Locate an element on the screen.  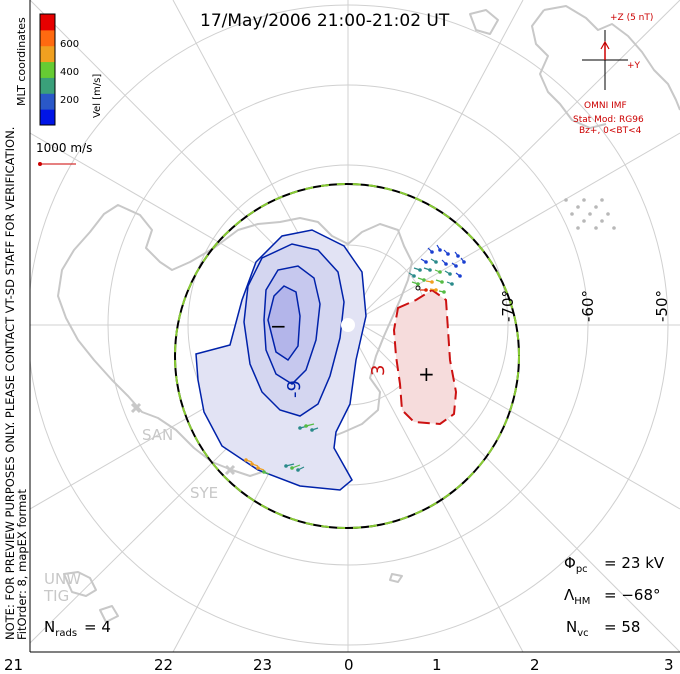
phi-pc-symbol: Φ is located at coordinates (570, 563).